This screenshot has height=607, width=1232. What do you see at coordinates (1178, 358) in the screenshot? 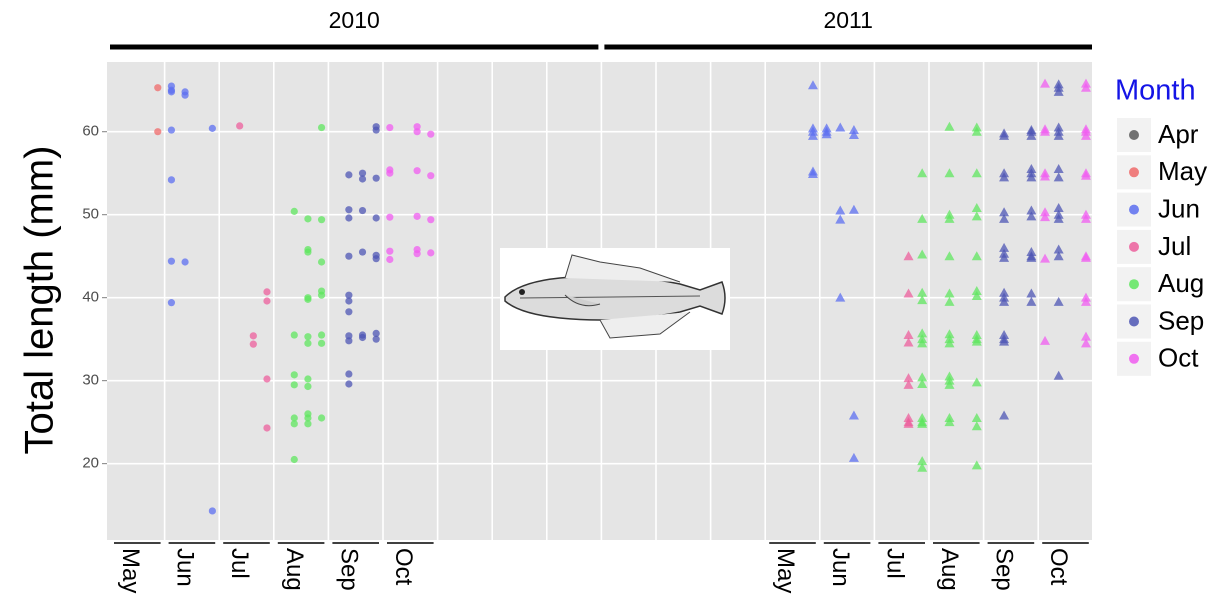
I see `legend-label: Oct` at bounding box center [1178, 358].